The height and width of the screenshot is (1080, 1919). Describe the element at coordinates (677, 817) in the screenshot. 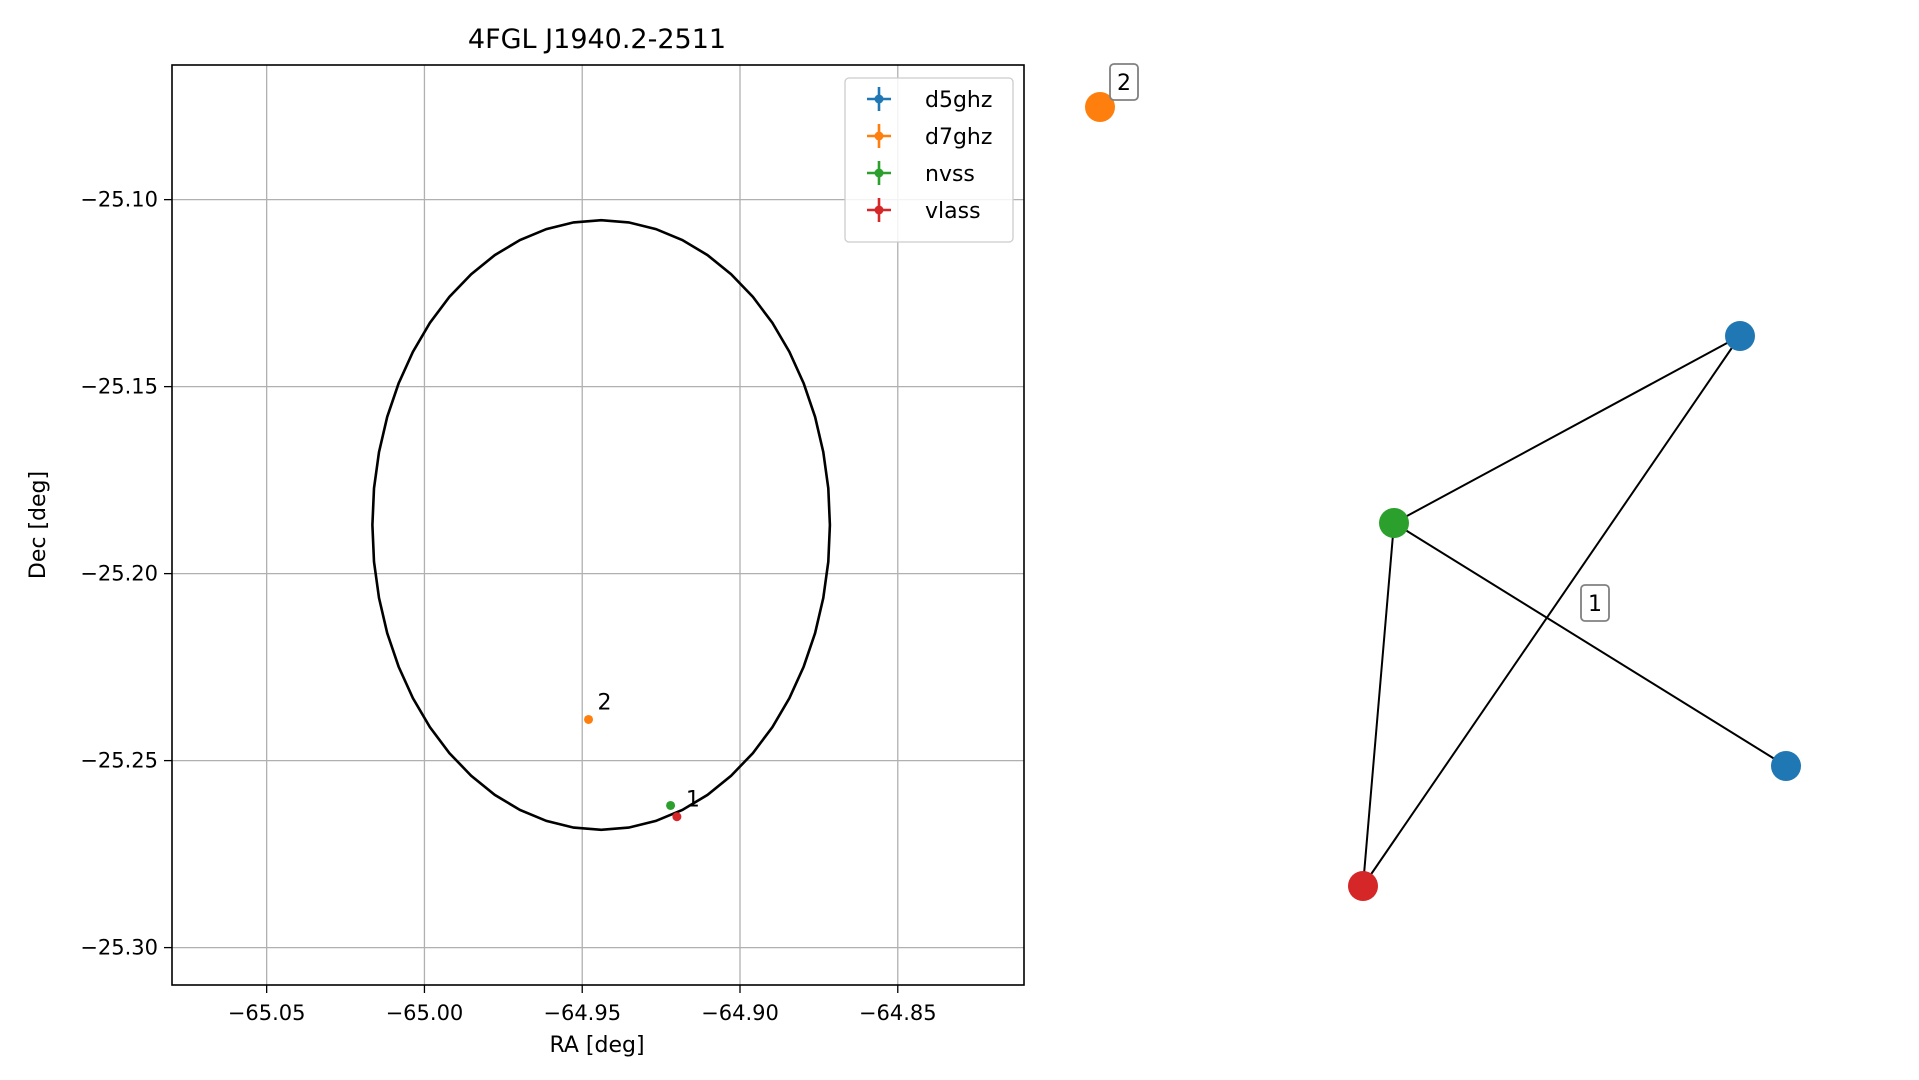

I see `vlass-point` at that location.